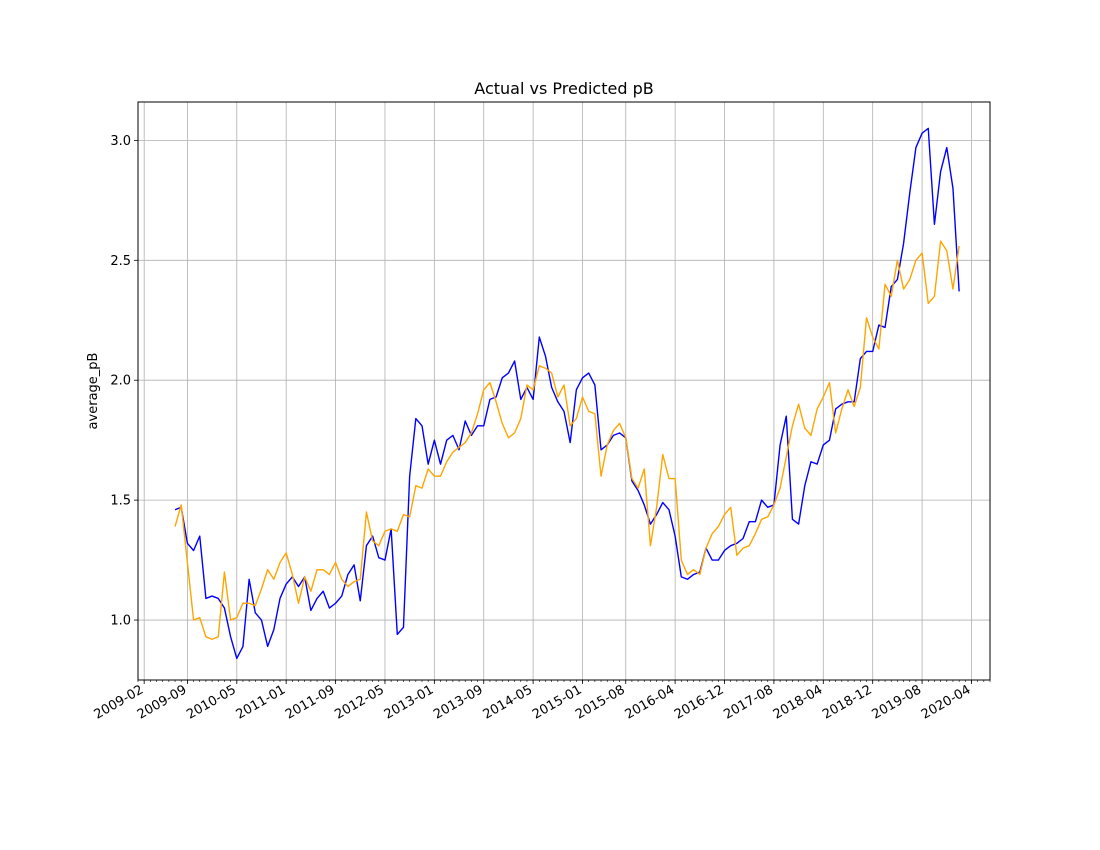 This screenshot has height=850, width=1100. What do you see at coordinates (798, 702) in the screenshot?
I see `x-tick-label: 2018-04` at bounding box center [798, 702].